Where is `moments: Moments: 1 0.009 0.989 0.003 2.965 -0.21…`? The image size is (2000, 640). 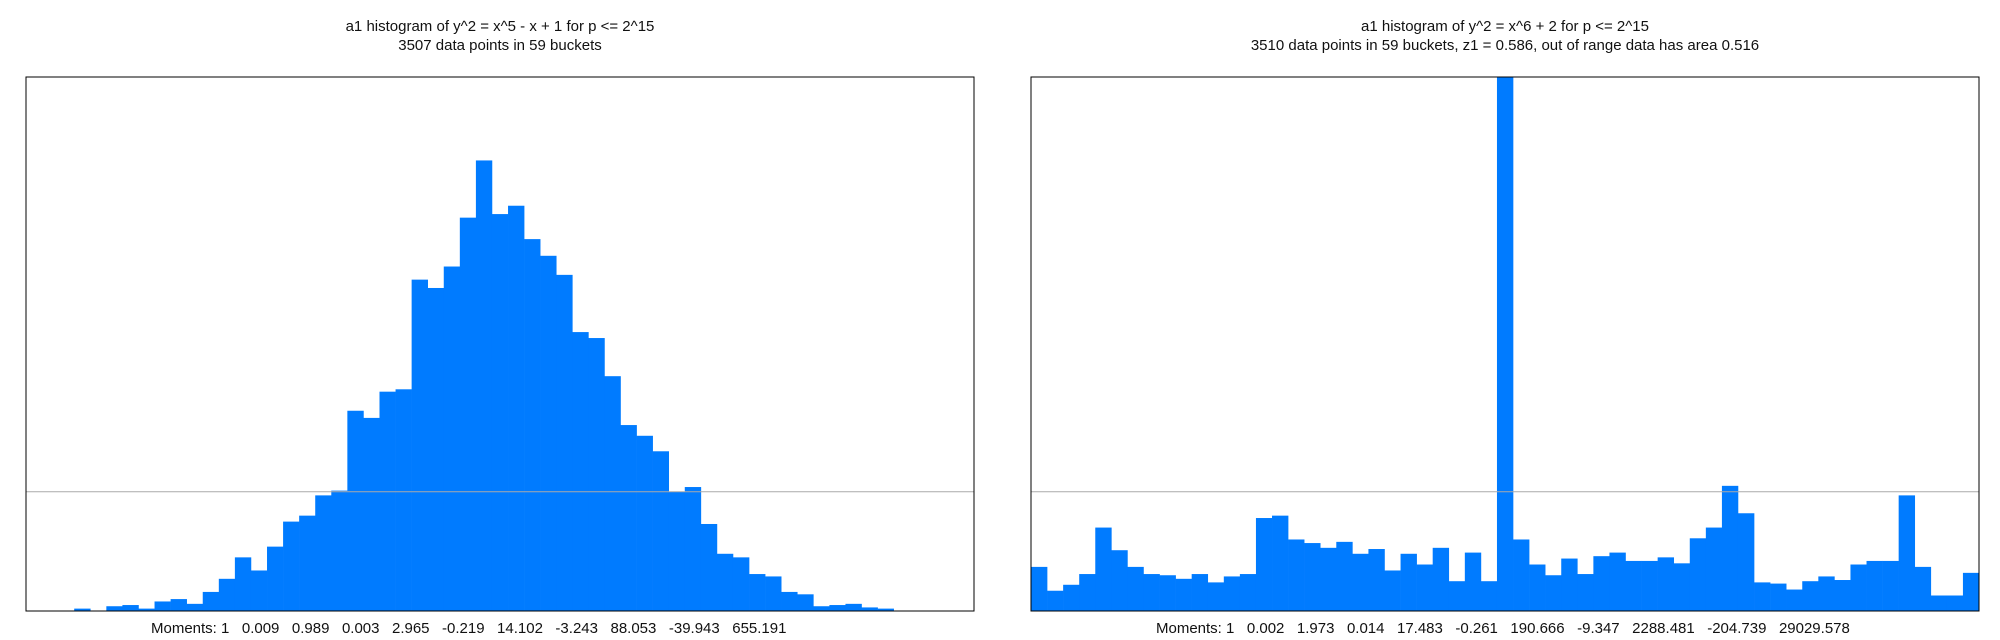
moments: Moments: 1 0.009 0.989 0.003 2.965 -0.21… is located at coordinates (468, 628).